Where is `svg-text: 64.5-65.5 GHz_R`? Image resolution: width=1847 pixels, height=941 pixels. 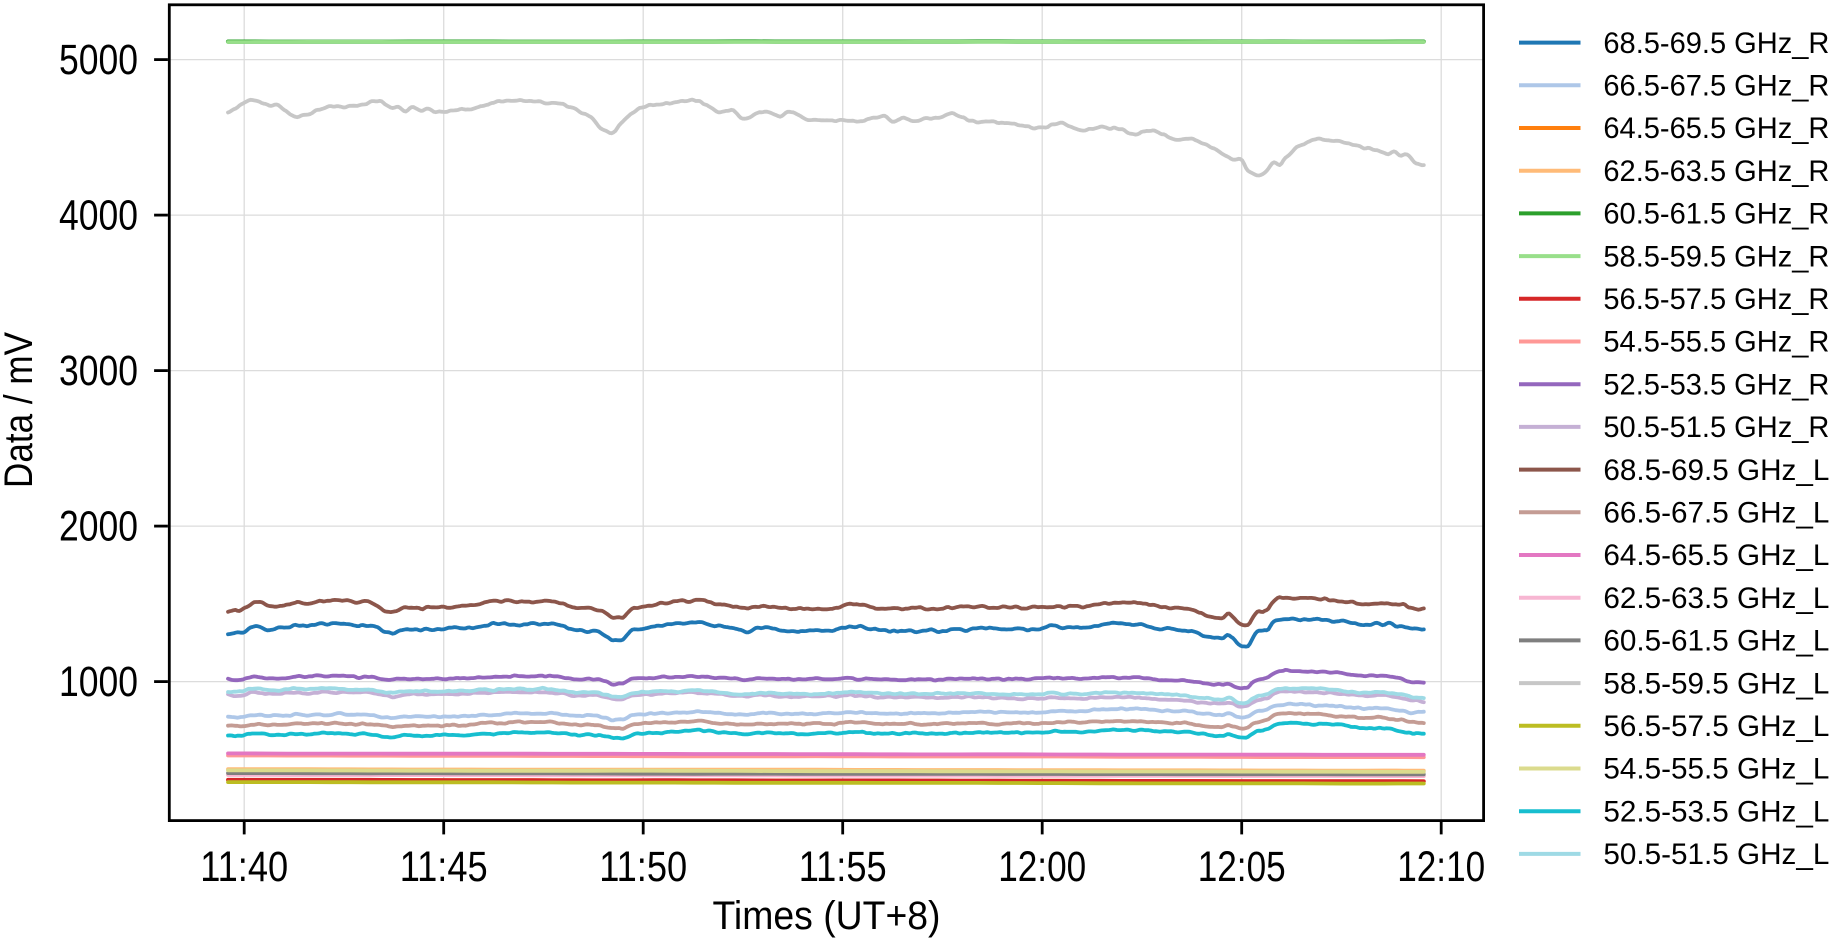 svg-text: 64.5-65.5 GHz_R is located at coordinates (1716, 128).